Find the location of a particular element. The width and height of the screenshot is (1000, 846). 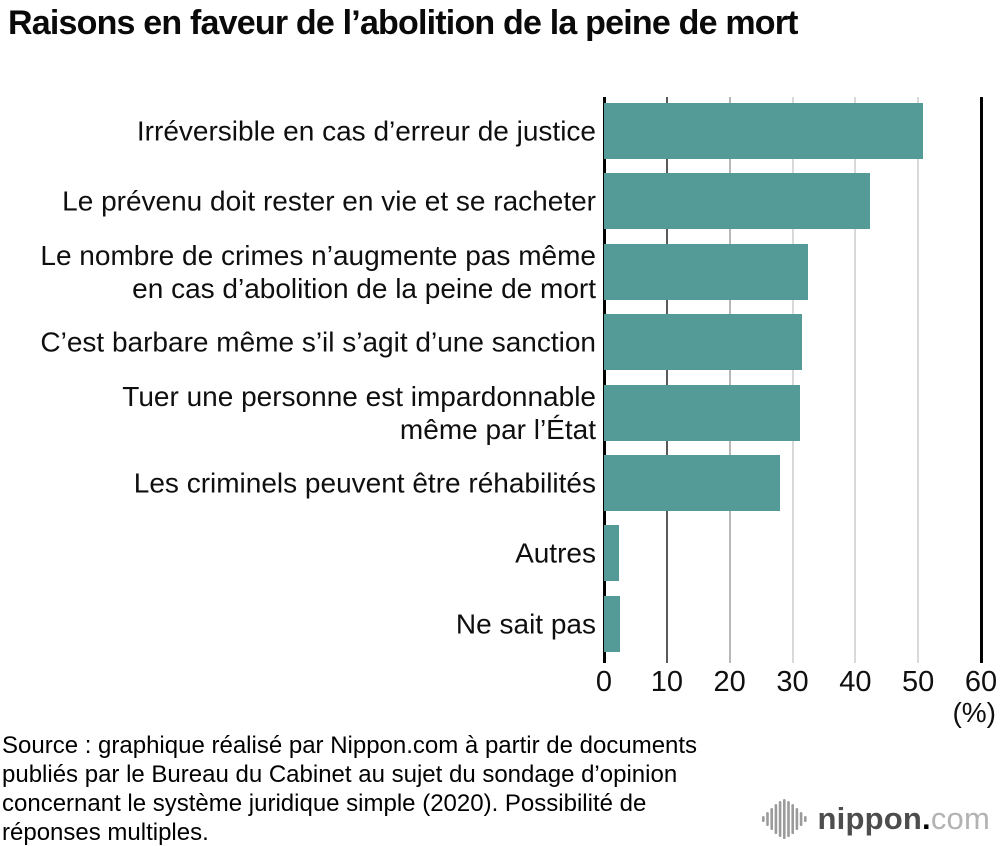

nippon-logo-text: nippon.com is located at coordinates (904, 819).